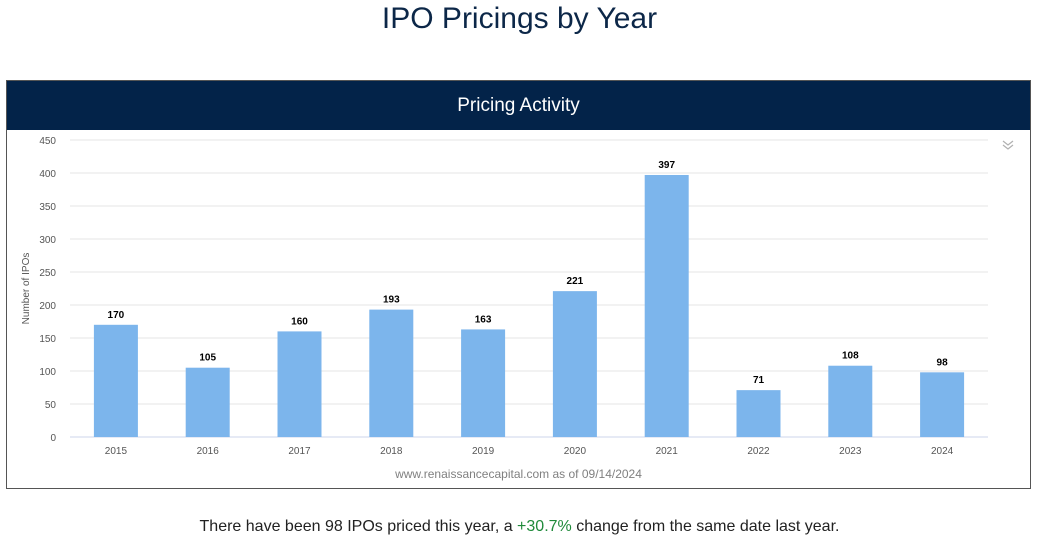 This screenshot has width=1039, height=543. I want to click on page-title: IPO Pricings by Year, so click(519, 18).